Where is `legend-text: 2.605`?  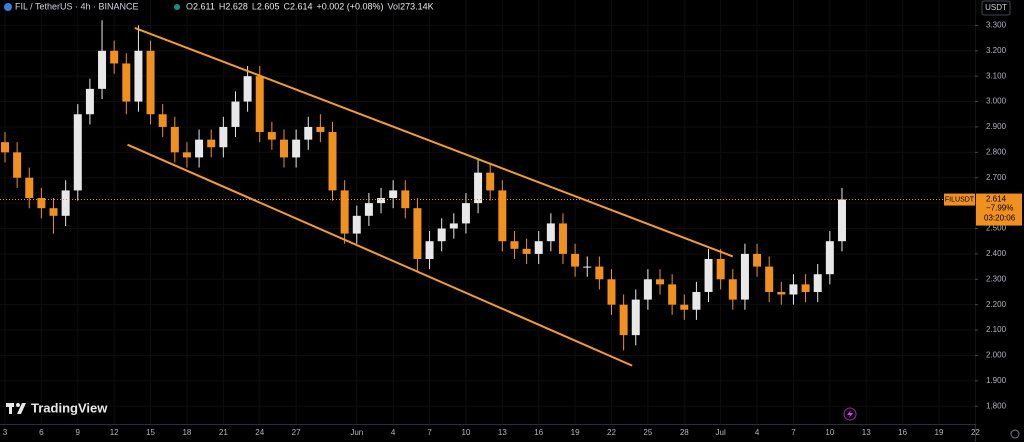
legend-text: 2.605 is located at coordinates (268, 6).